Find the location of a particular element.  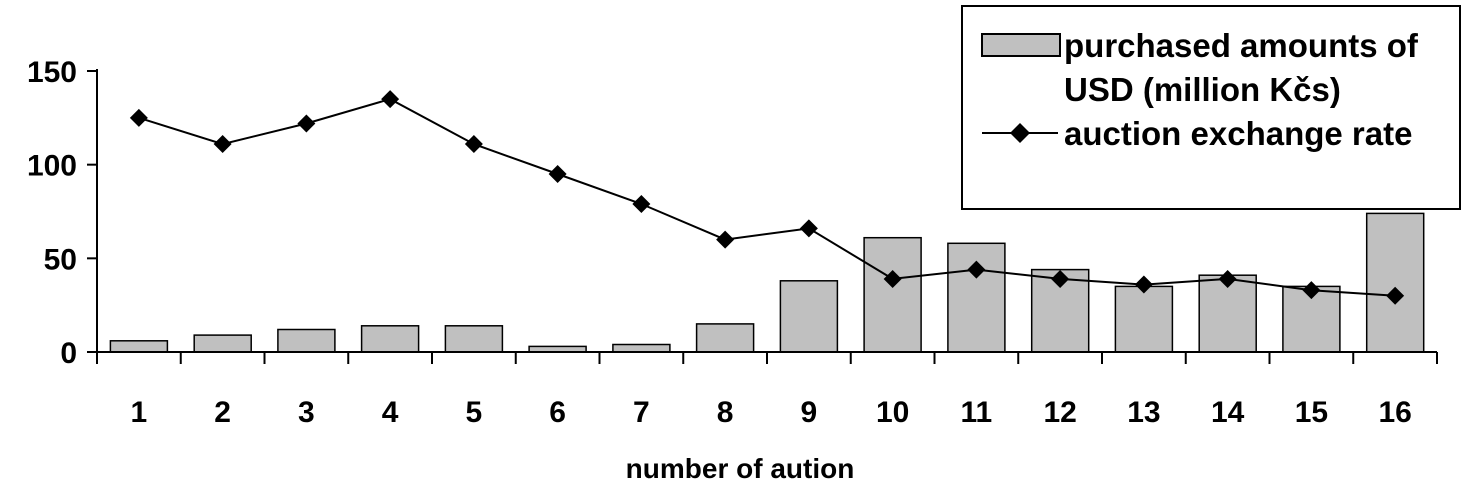

x-tick-label-3: 3 is located at coordinates (306, 412).